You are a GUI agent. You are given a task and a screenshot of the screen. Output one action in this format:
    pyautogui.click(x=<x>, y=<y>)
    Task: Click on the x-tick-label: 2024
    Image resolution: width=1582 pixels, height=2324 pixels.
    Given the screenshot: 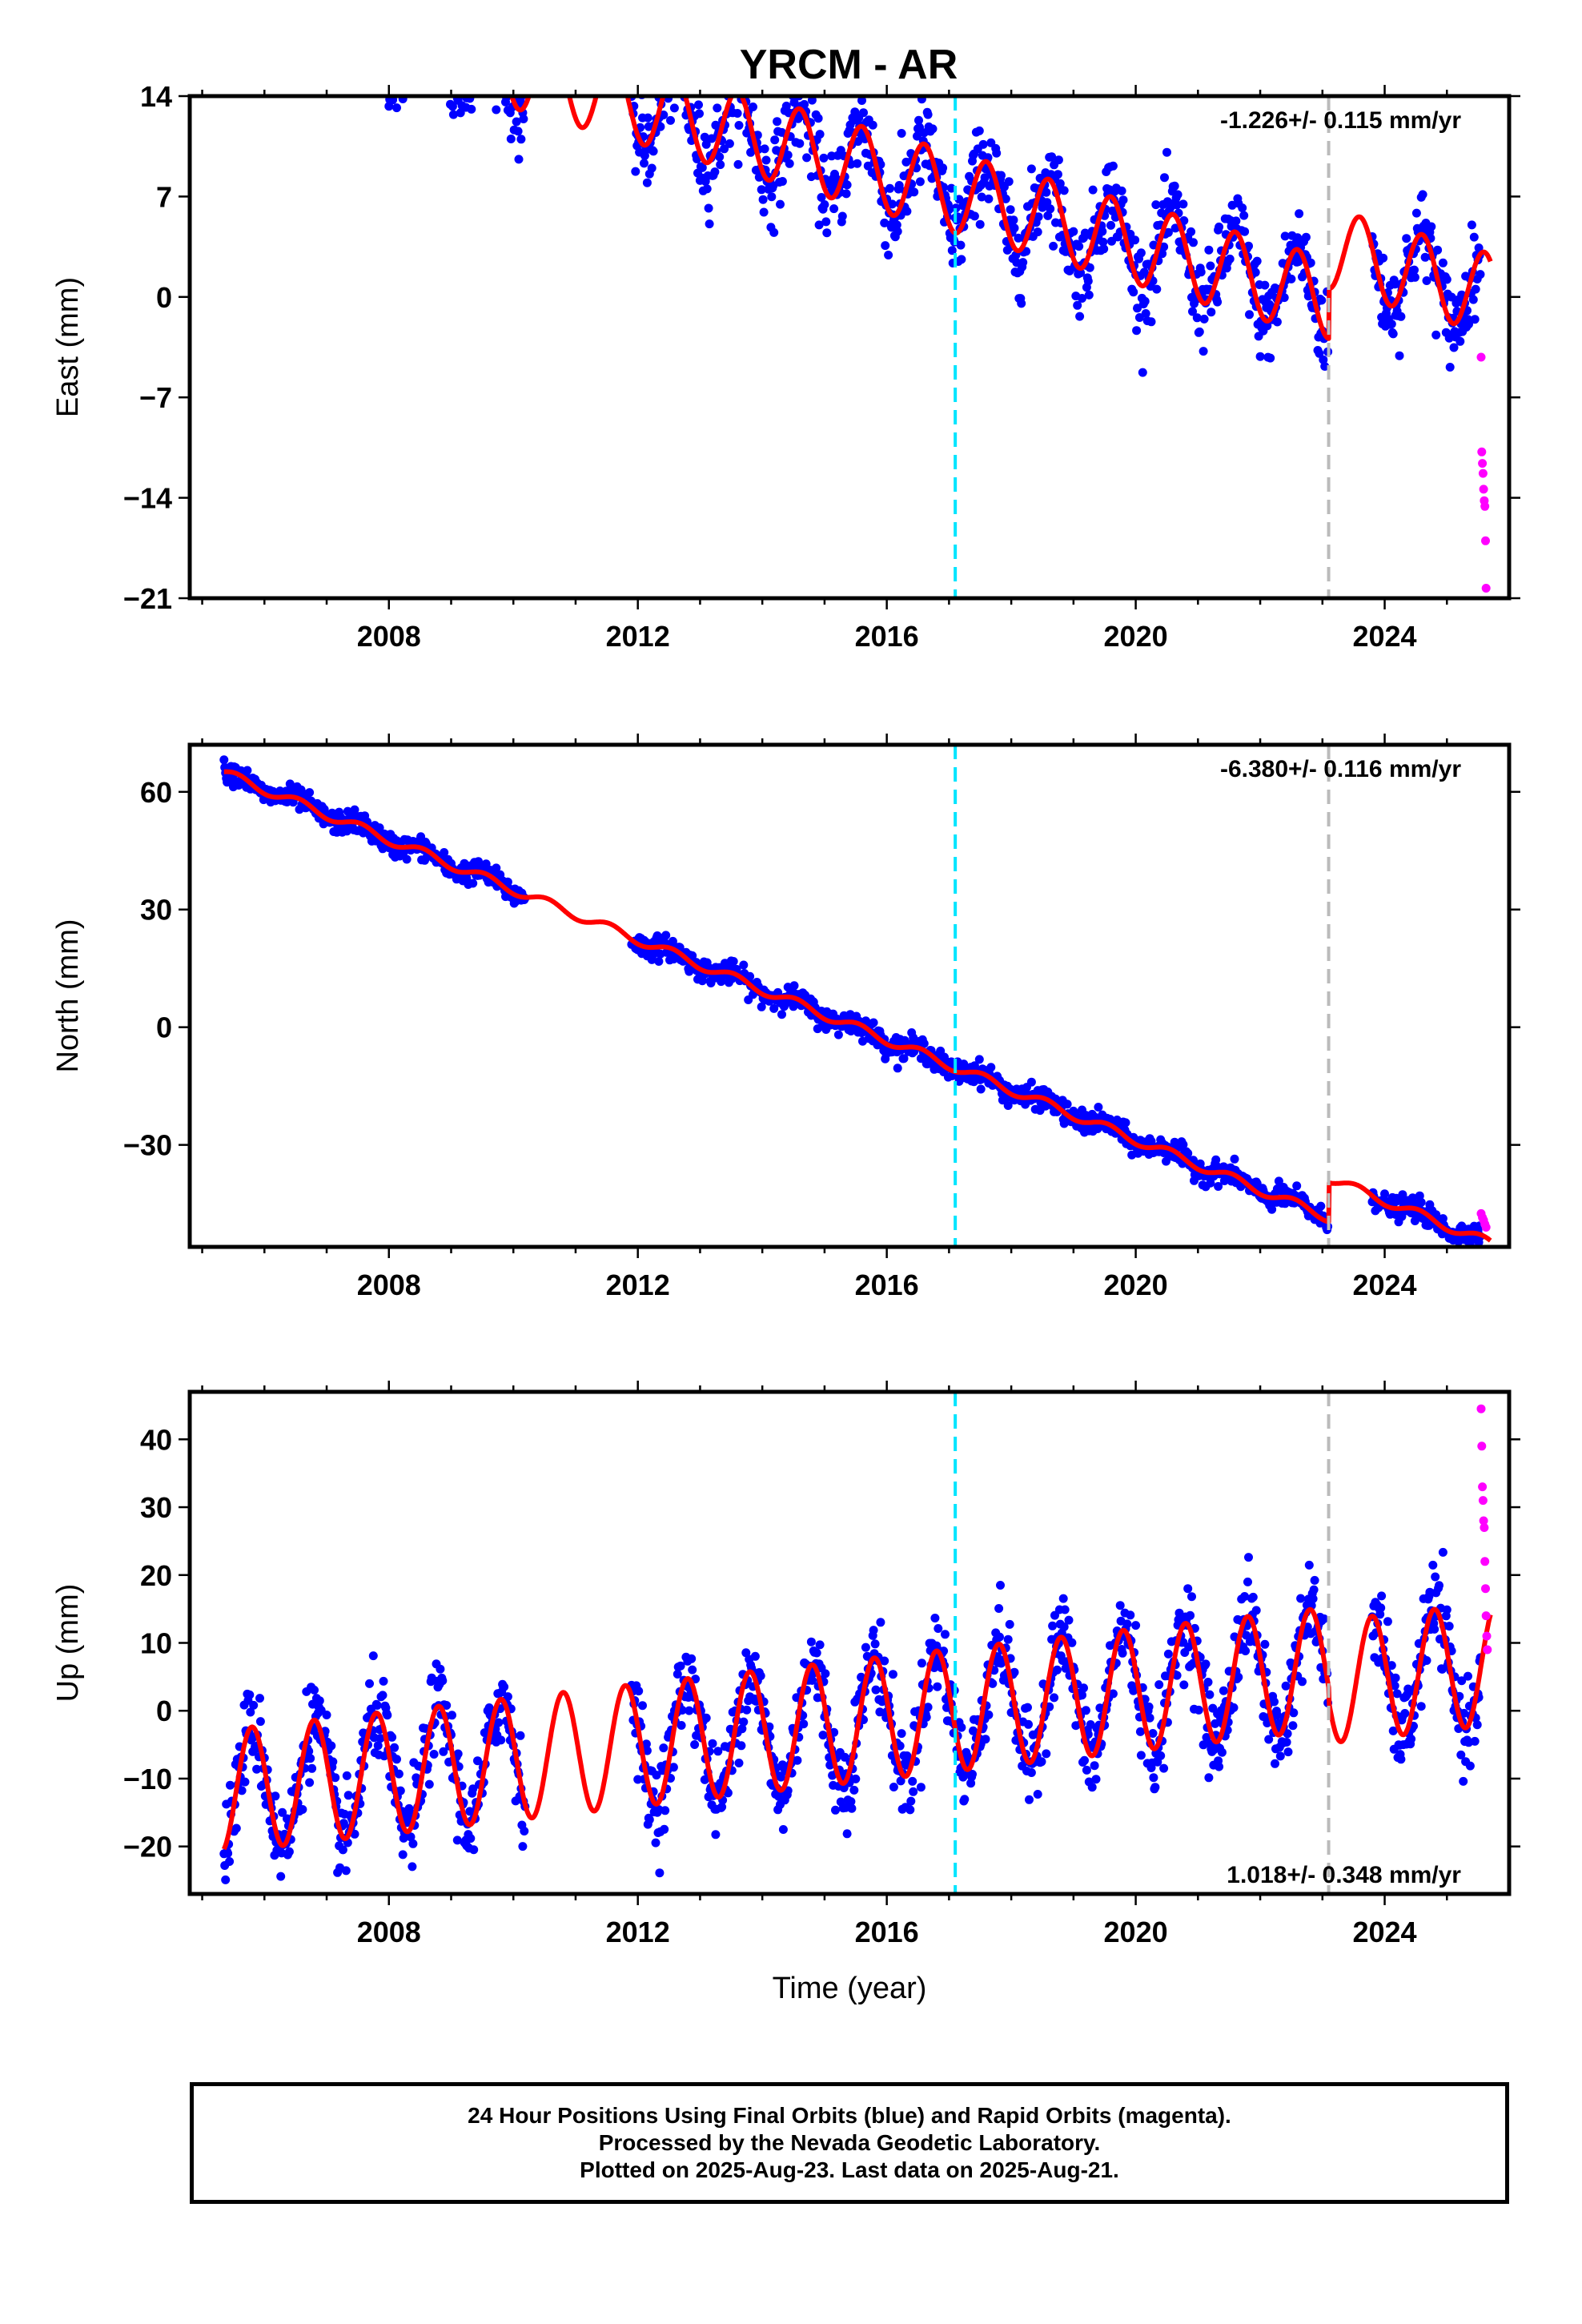 What is the action you would take?
    pyautogui.click(x=1384, y=1932)
    